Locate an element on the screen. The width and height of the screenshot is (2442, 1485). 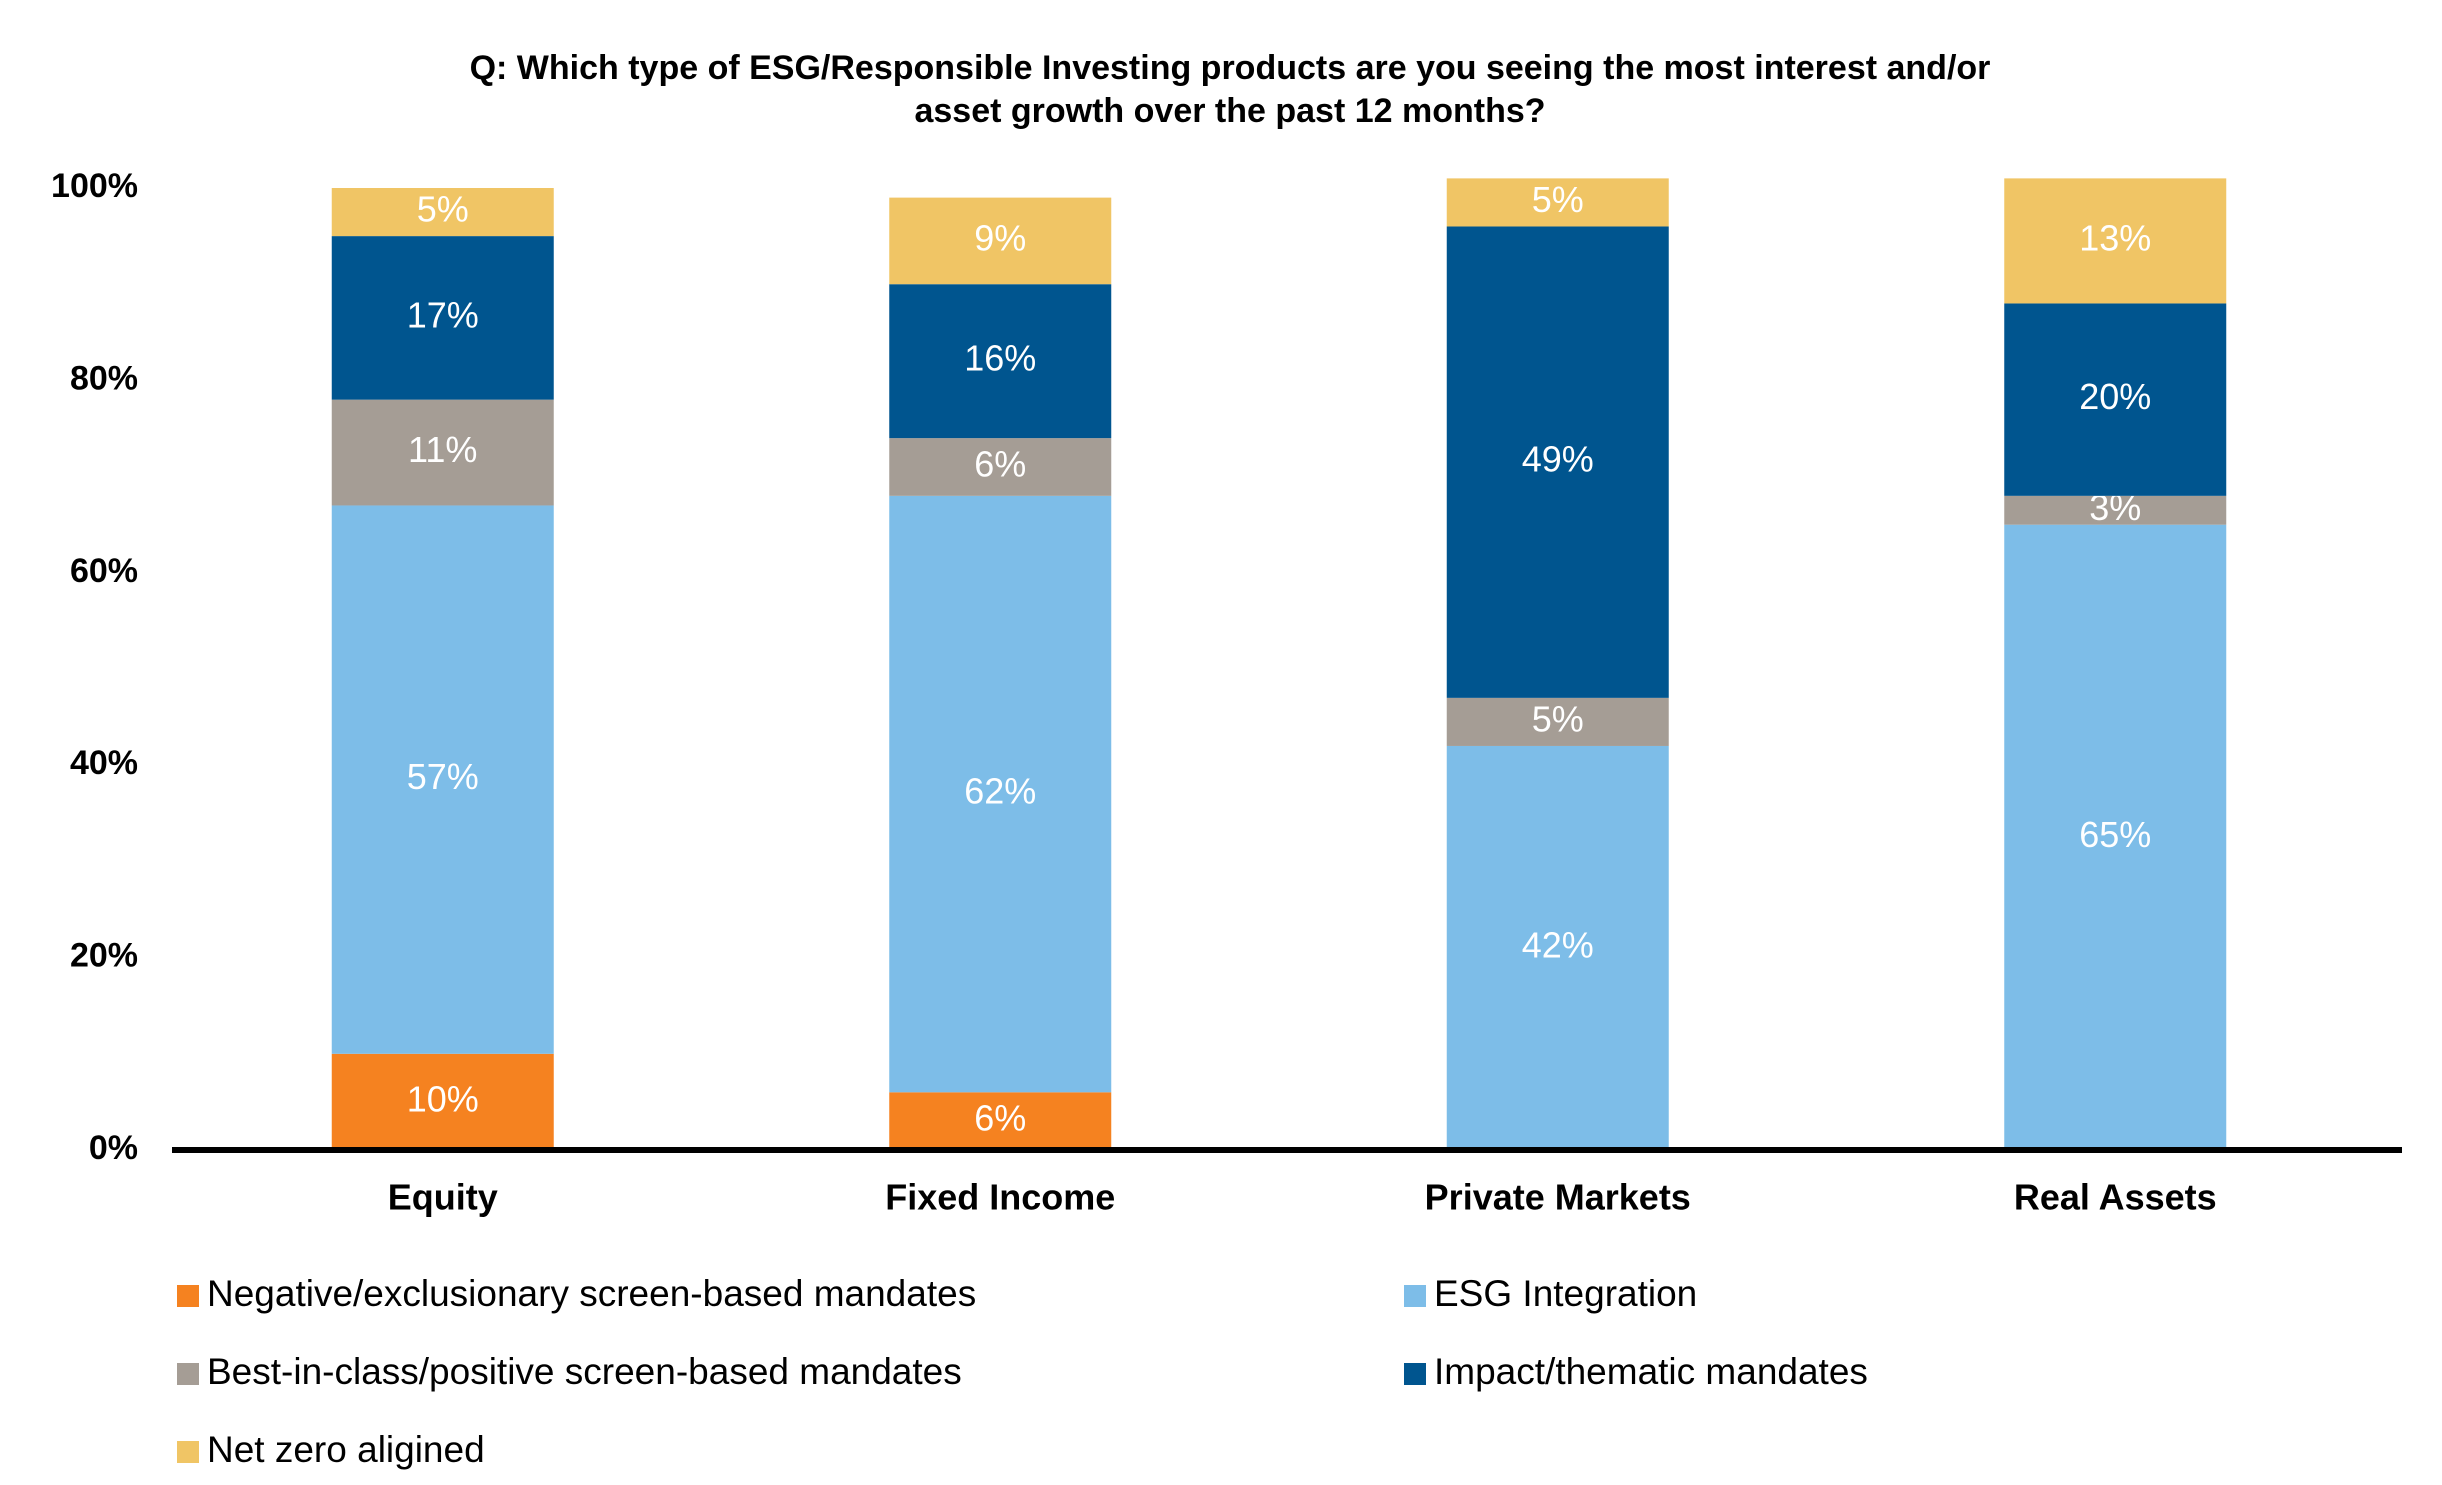
data-label: 62% is located at coordinates (1000, 791).